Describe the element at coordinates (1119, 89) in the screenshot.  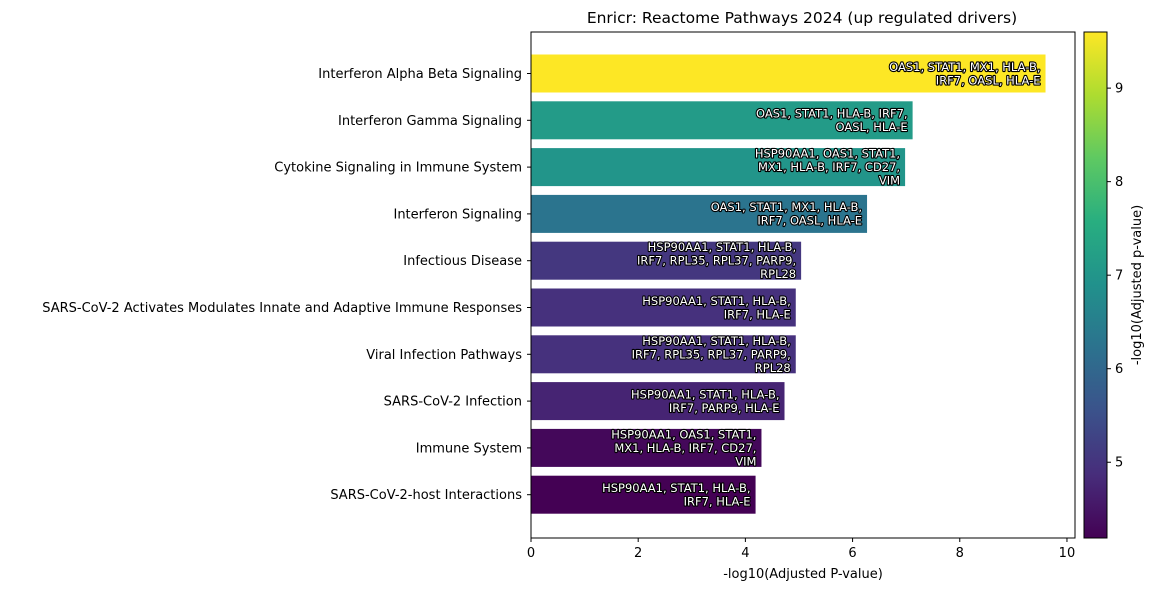
I see `colorbar-tick-label: 9` at that location.